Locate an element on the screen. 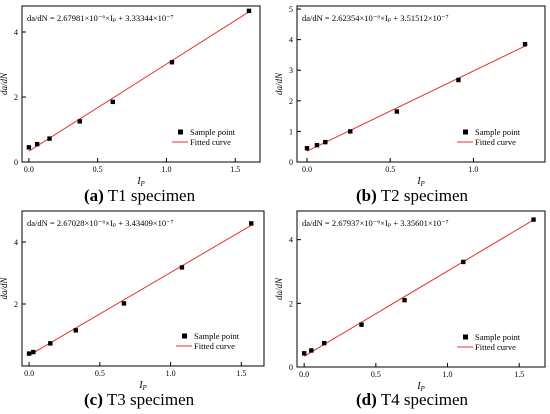 The image size is (550, 414). fit-equation: da/dN = 2.67981×10⁻⁶×Iₚ + 3.33344×10⁻⁷ is located at coordinates (100, 18).